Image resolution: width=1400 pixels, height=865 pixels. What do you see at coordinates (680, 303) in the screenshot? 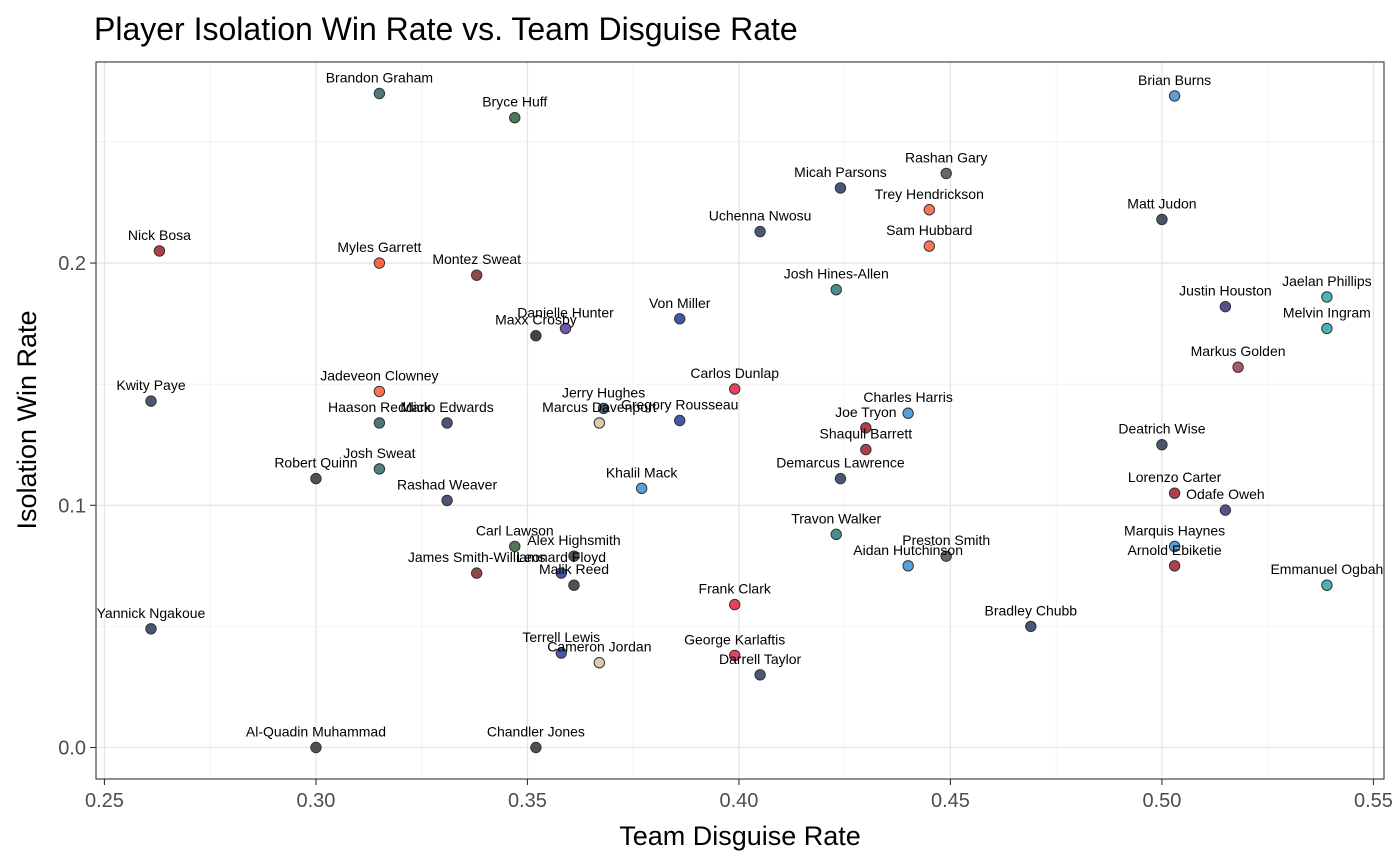
I see `point-label: Von Miller` at bounding box center [680, 303].